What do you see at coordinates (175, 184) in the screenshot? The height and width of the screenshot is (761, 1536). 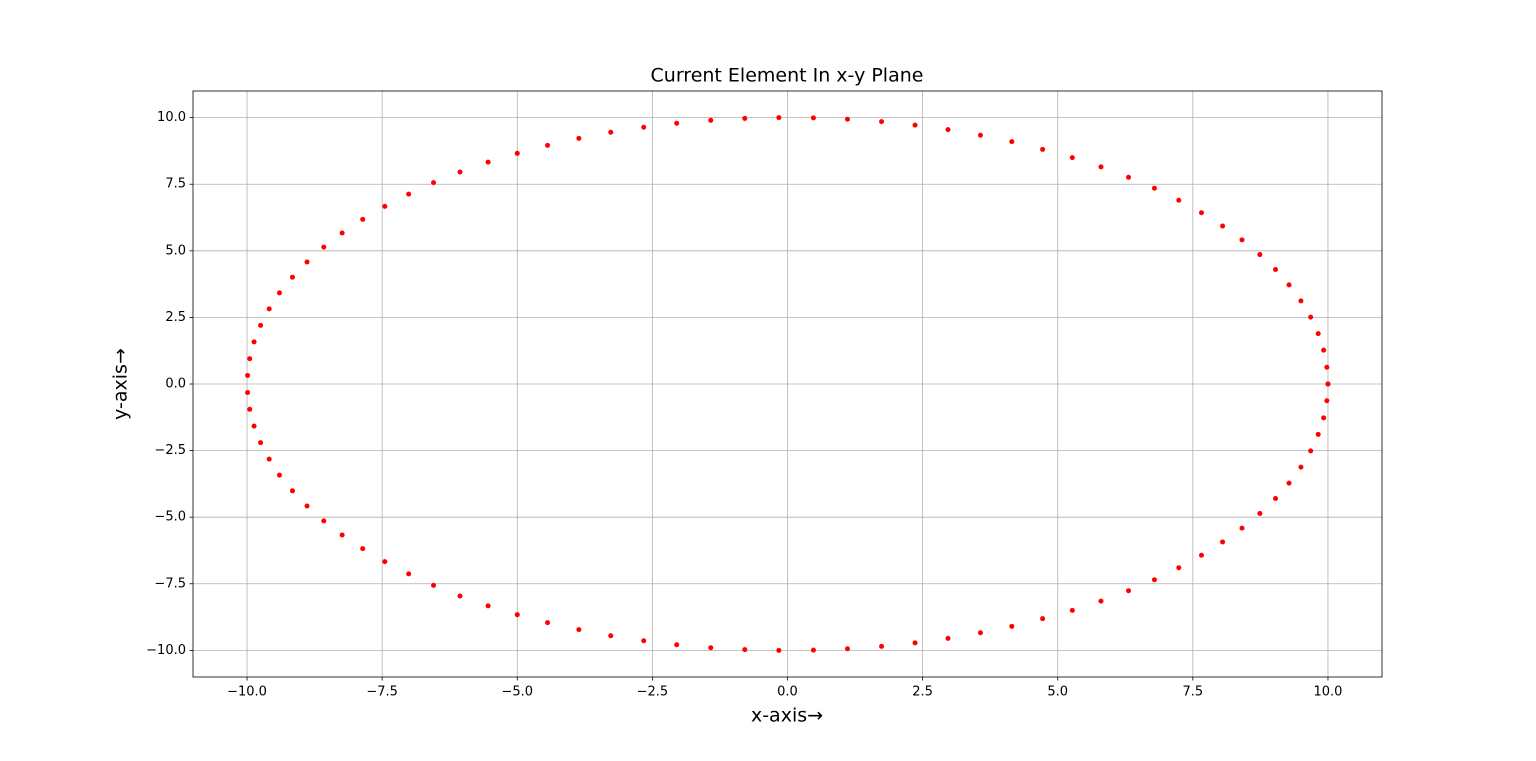 I see `y-tick-label: 7.5` at bounding box center [175, 184].